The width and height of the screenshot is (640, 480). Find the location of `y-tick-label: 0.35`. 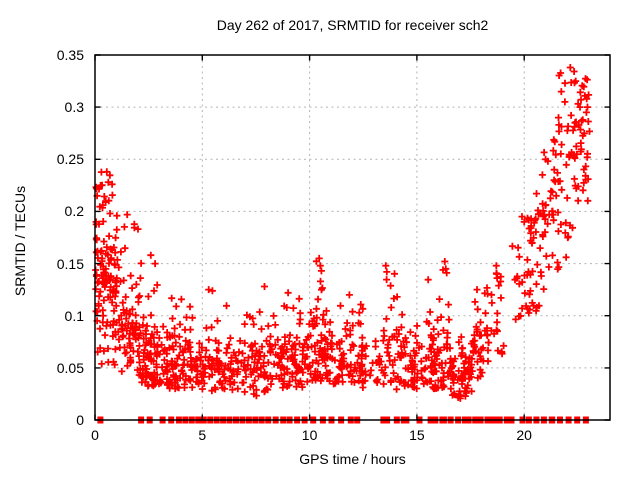

y-tick-label: 0.35 is located at coordinates (70, 55).